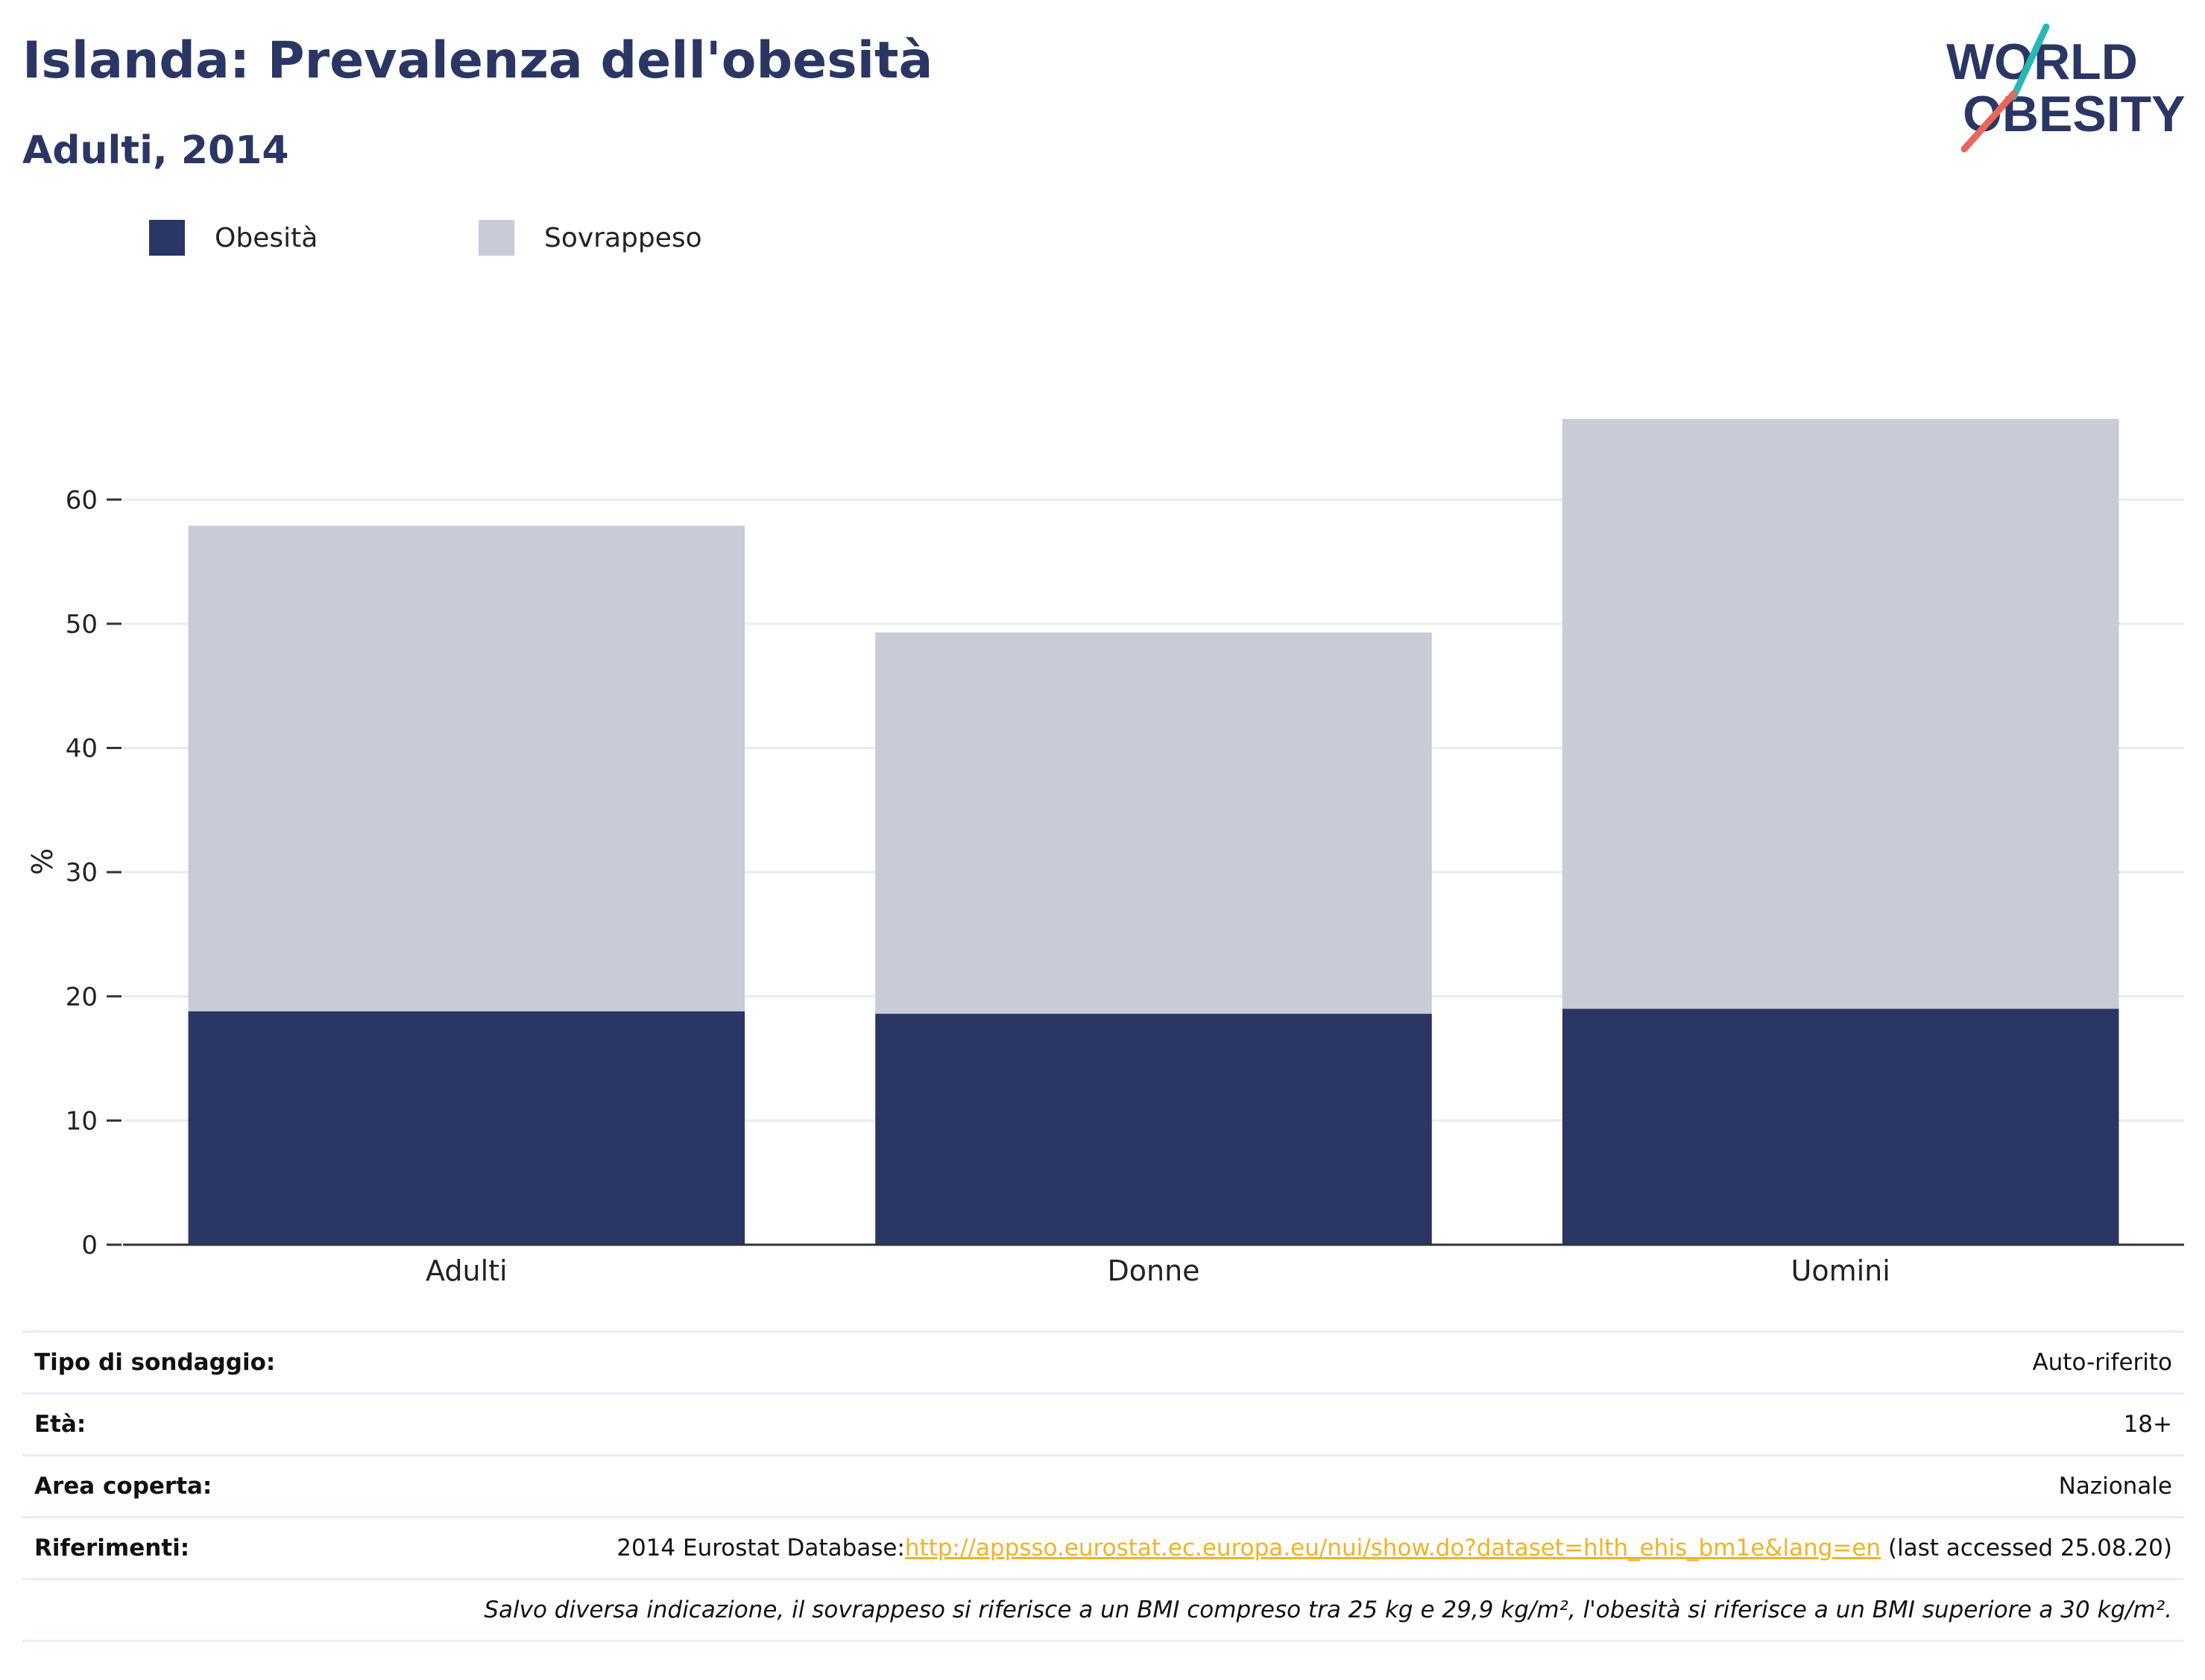 Image resolution: width=2205 pixels, height=1680 pixels. What do you see at coordinates (1840, 1126) in the screenshot?
I see `bar-obesit-uomini` at bounding box center [1840, 1126].